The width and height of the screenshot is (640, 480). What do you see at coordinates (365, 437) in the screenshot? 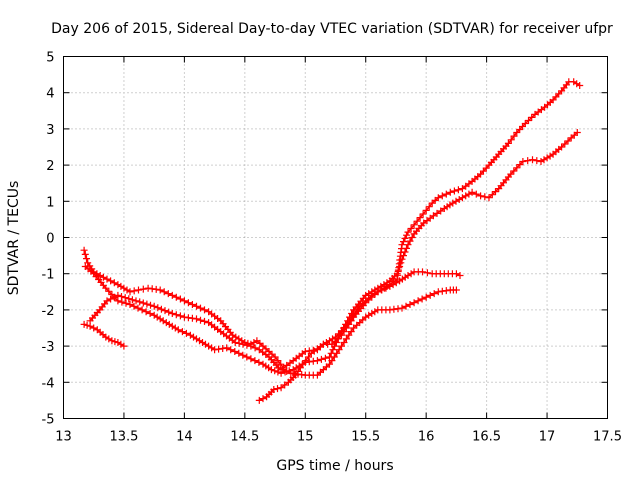
I see `x-tick-label: 15.5` at bounding box center [365, 437].